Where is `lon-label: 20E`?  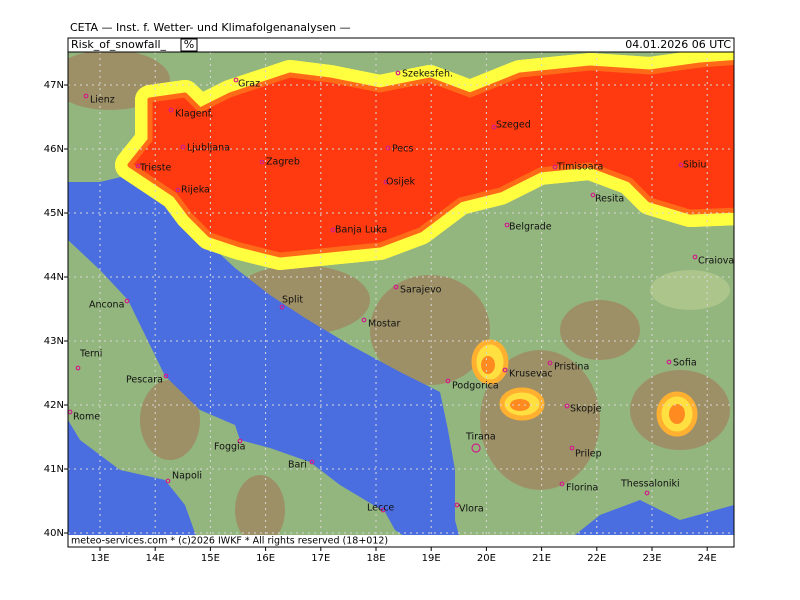
lon-label: 20E is located at coordinates (486, 558).